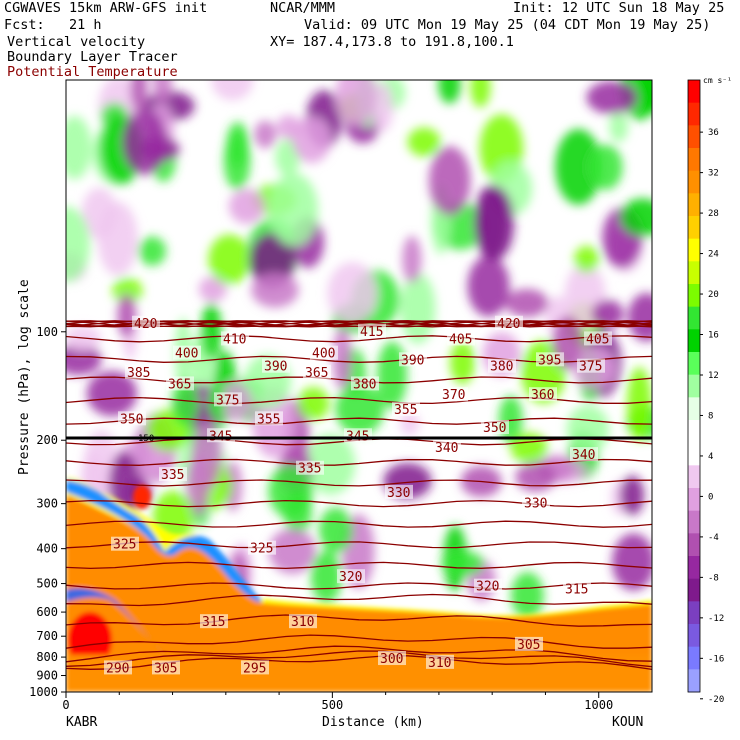 The image size is (740, 740). What do you see at coordinates (47, 636) in the screenshot?
I see `y-tick-label: 700` at bounding box center [47, 636].